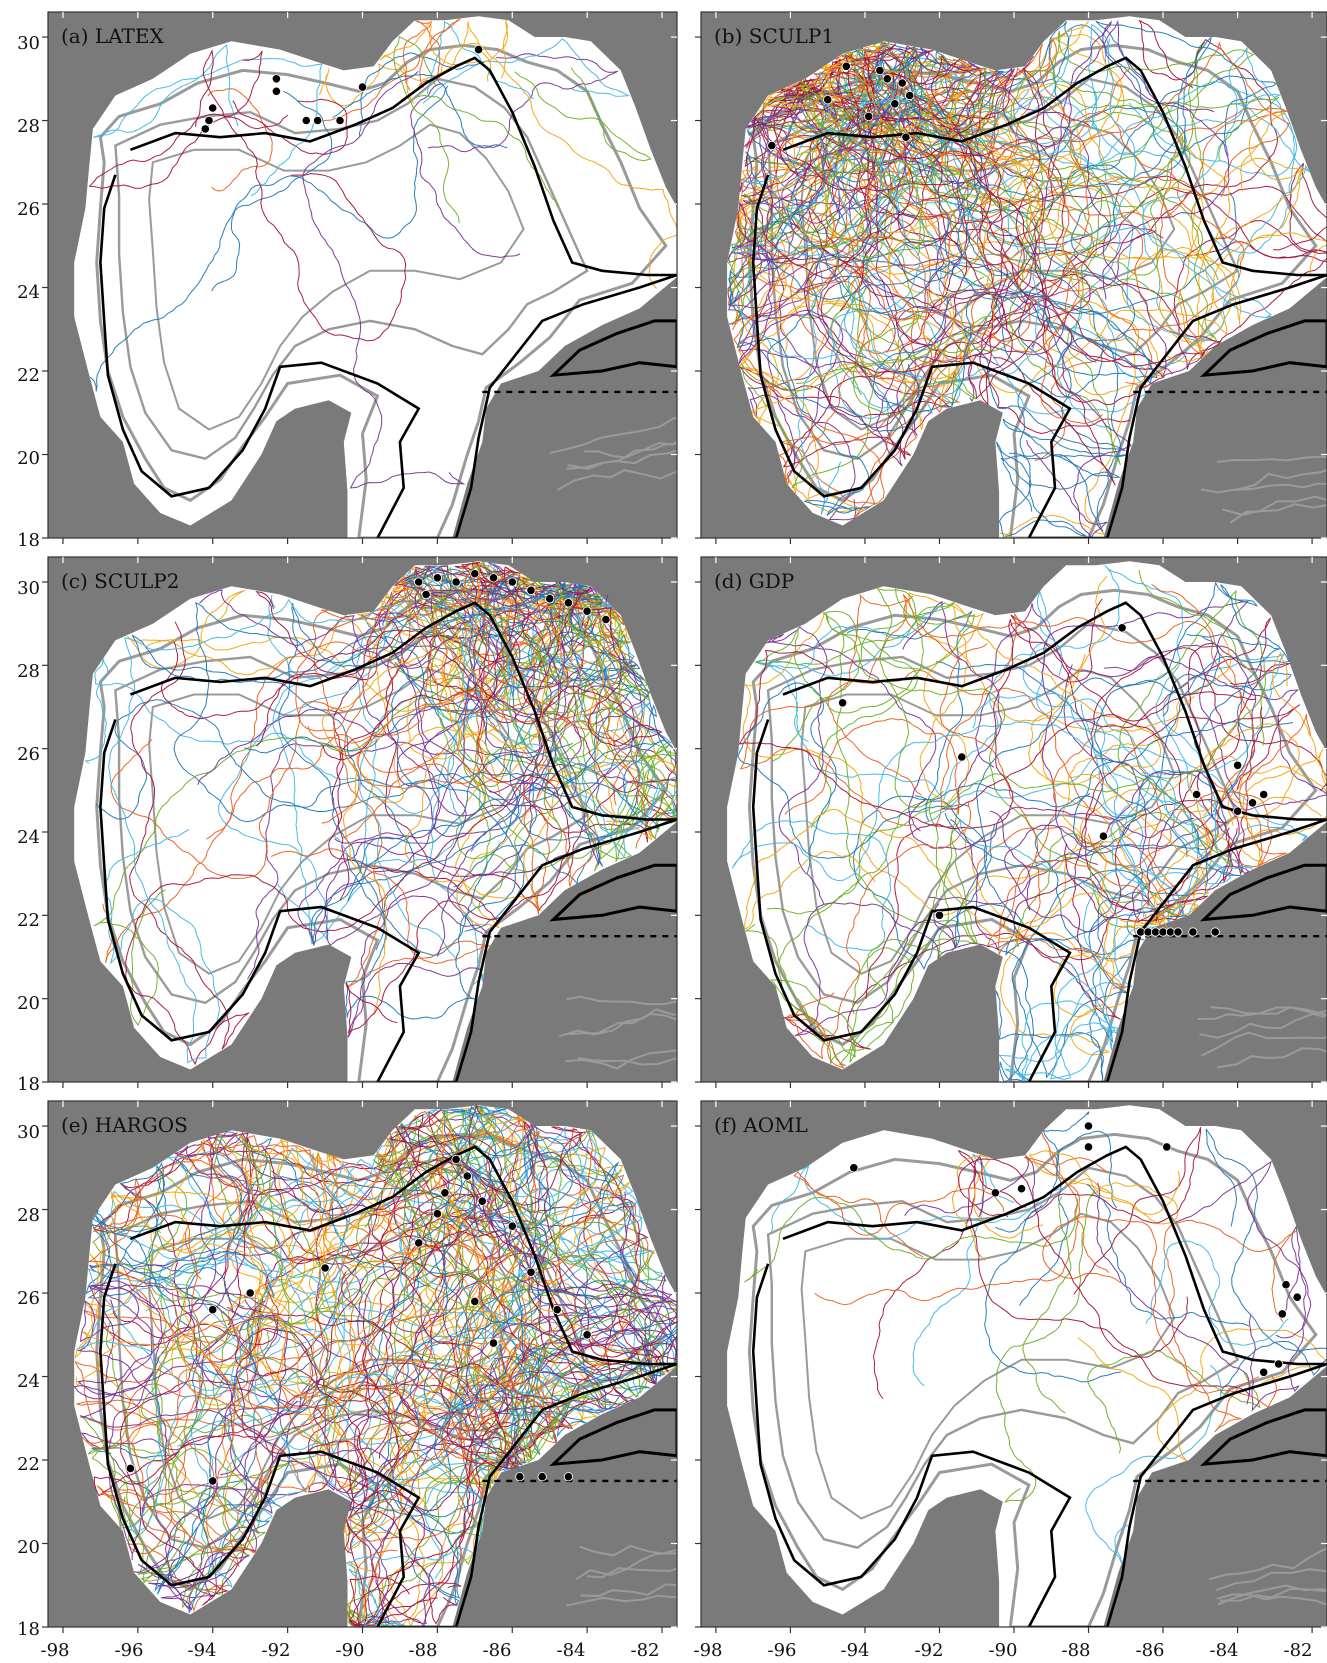 The height and width of the screenshot is (1663, 1327). I want to click on x-tick-label: -96, so click(782, 1650).